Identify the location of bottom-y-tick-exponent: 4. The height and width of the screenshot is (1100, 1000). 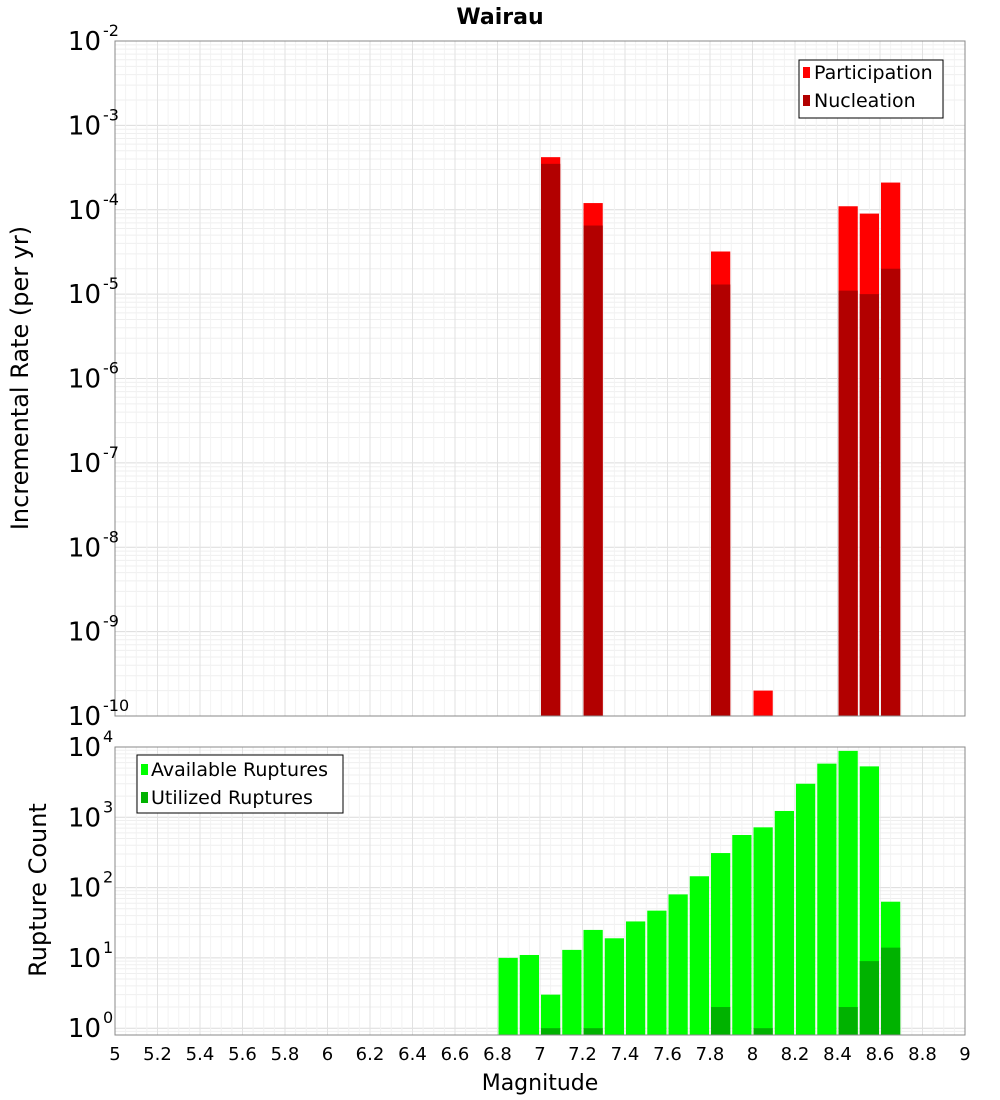
(108, 736).